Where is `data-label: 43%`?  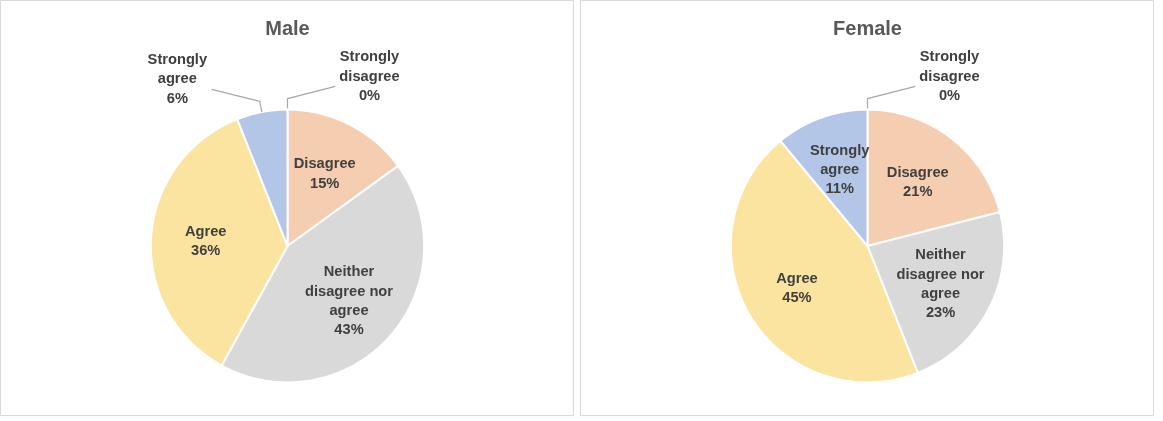
data-label: 43% is located at coordinates (349, 328).